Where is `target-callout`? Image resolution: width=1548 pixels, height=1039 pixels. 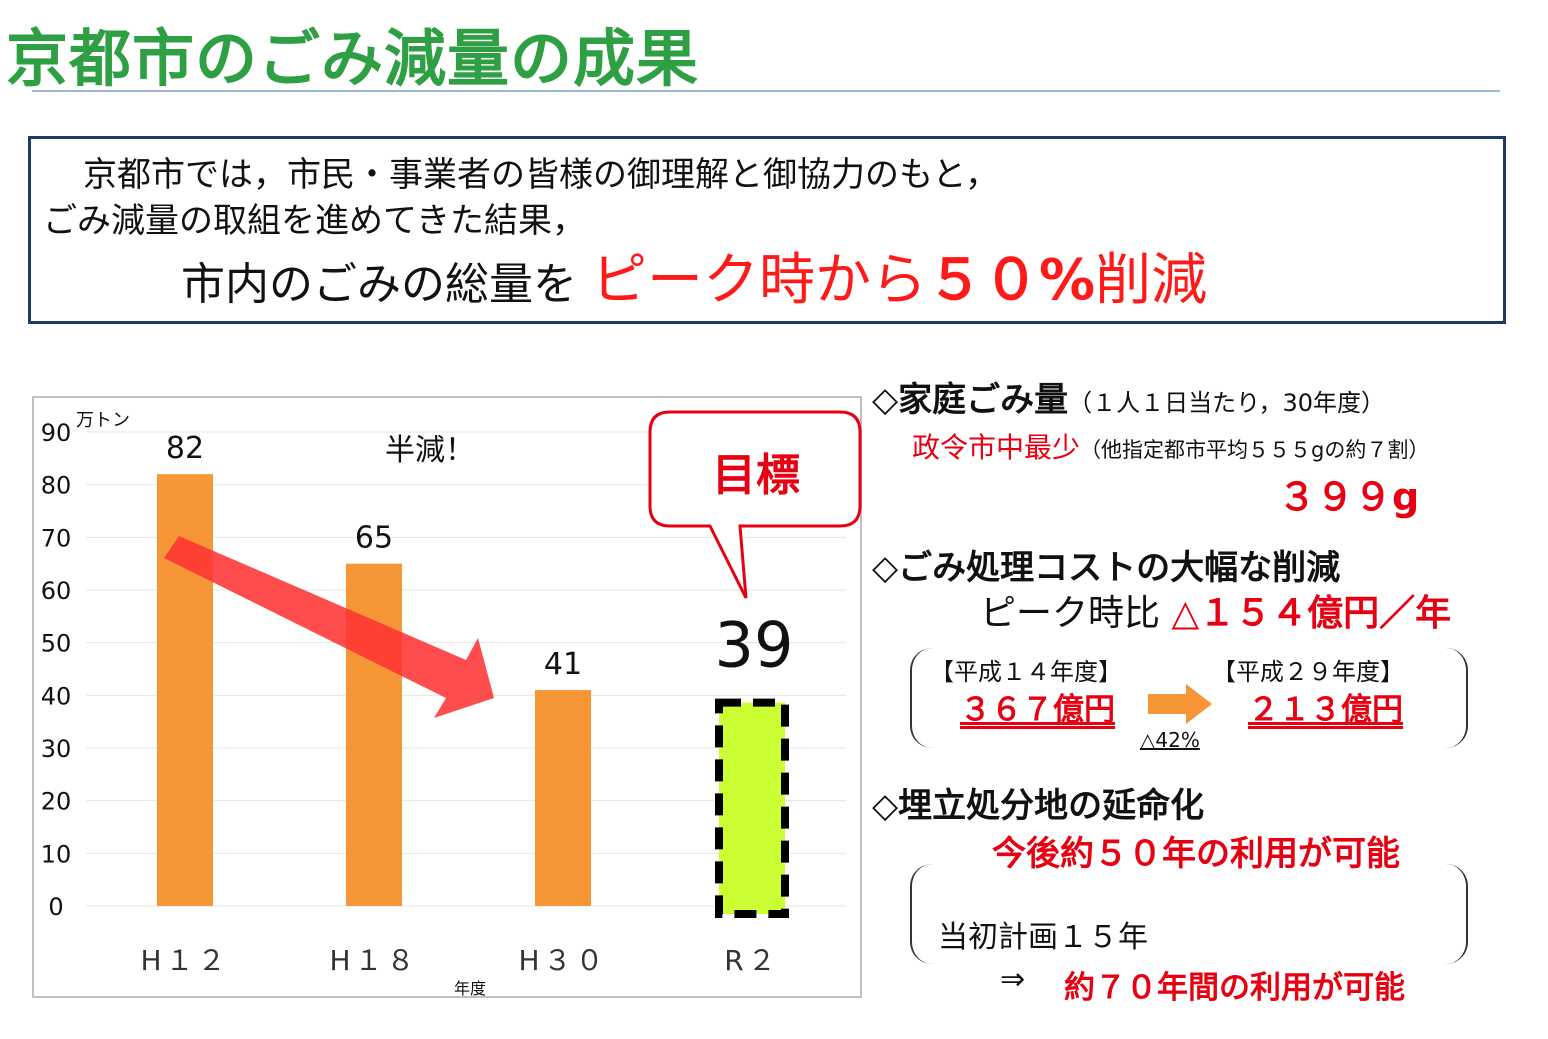 target-callout is located at coordinates (755, 504).